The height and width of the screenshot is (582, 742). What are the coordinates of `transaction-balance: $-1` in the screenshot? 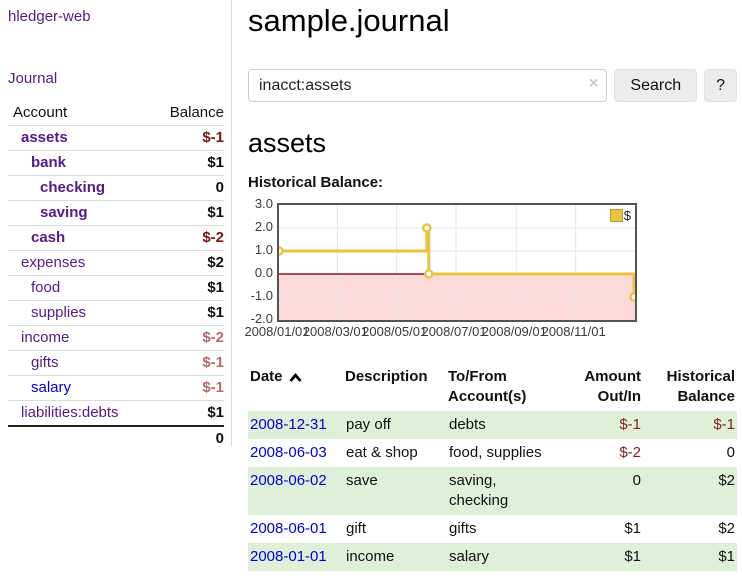 It's located at (724, 424).